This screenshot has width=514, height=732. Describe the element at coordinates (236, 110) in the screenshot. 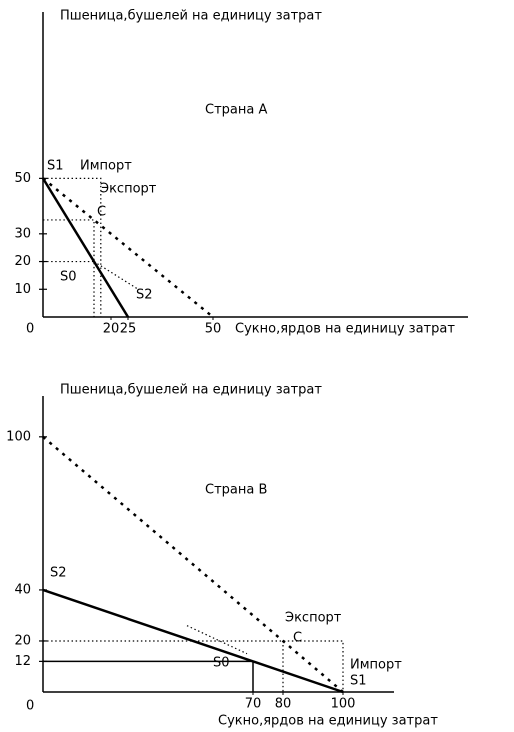

I see `chart-label: Страна А` at that location.